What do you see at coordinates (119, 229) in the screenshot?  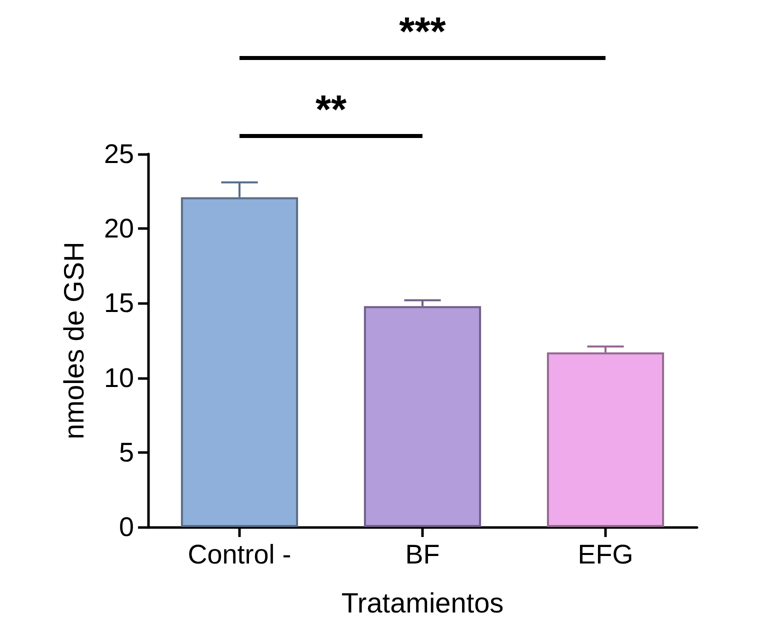 I see `y-tick-label: 20` at bounding box center [119, 229].